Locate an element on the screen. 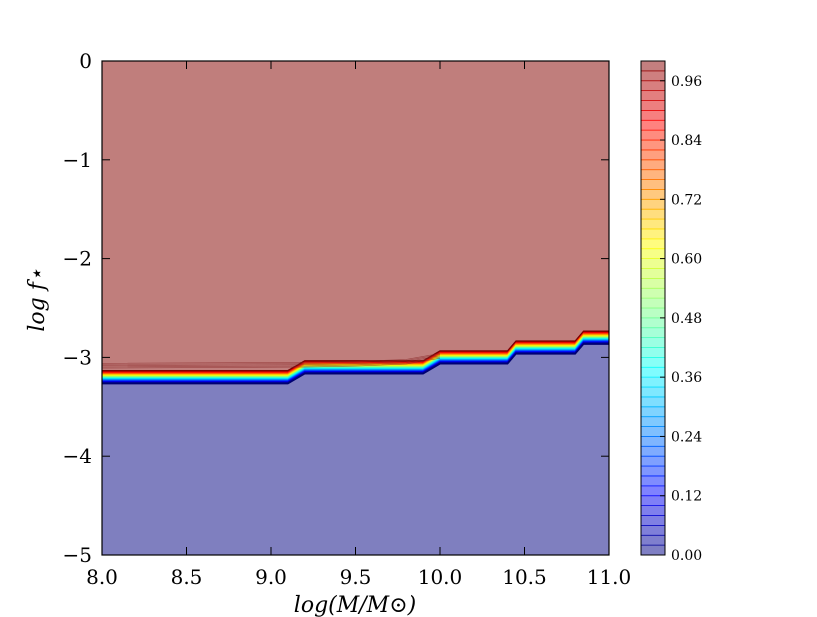 The height and width of the screenshot is (617, 817). colorbar-frame is located at coordinates (653, 308).